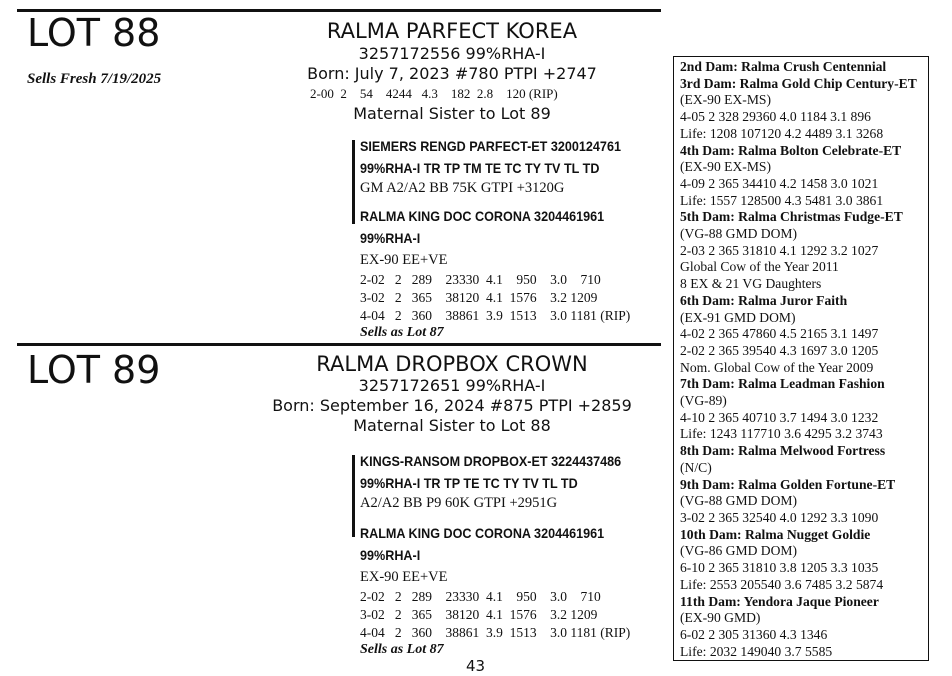 The height and width of the screenshot is (676, 952). Describe the element at coordinates (490, 146) in the screenshot. I see `sire-name: SIEMERS RENGD PARFECT-ET 3200124761` at that location.